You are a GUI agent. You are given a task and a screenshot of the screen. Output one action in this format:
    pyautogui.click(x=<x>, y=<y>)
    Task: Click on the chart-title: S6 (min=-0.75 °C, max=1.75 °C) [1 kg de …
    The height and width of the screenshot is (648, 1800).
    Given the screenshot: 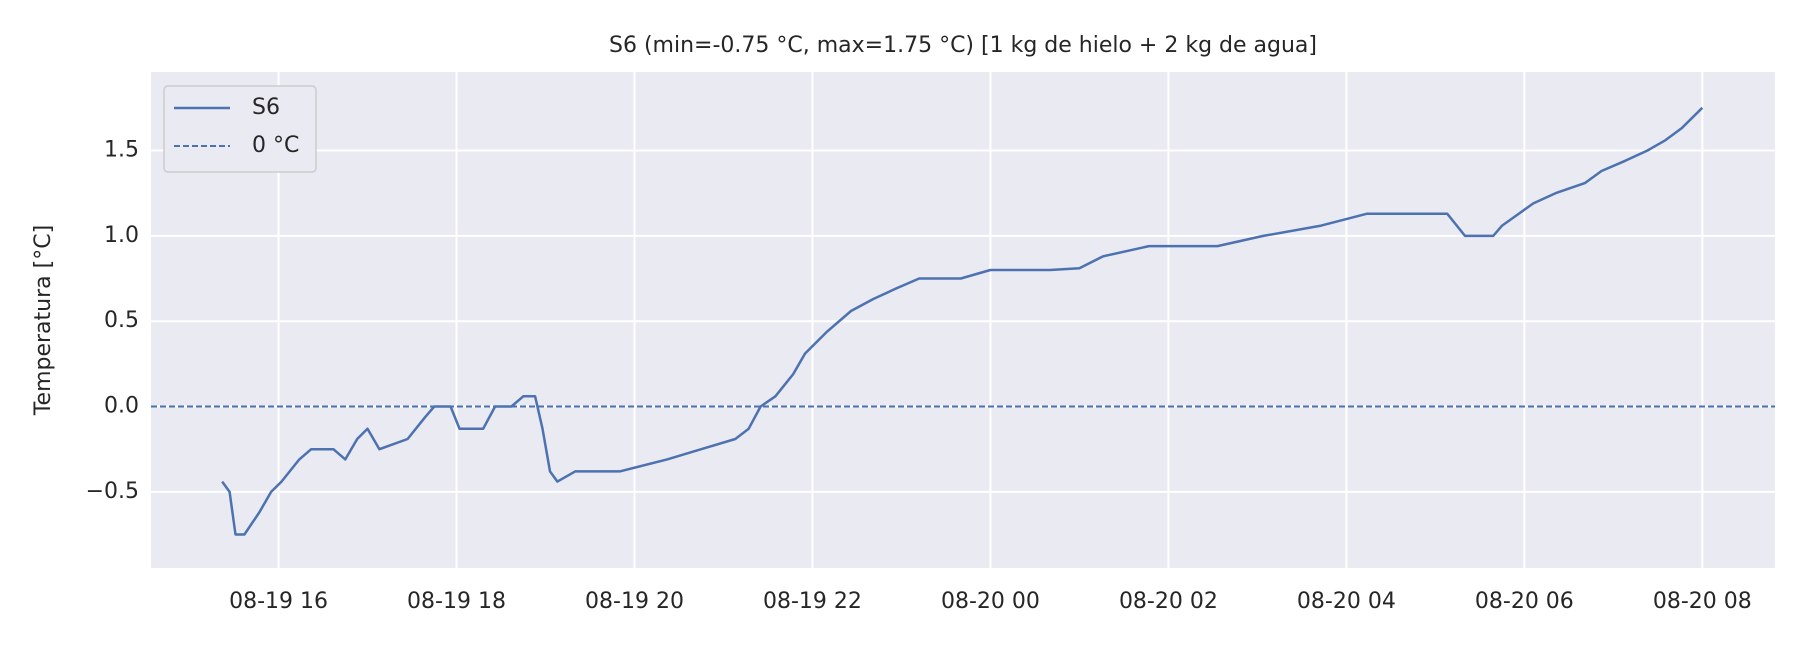 What is the action you would take?
    pyautogui.click(x=963, y=45)
    